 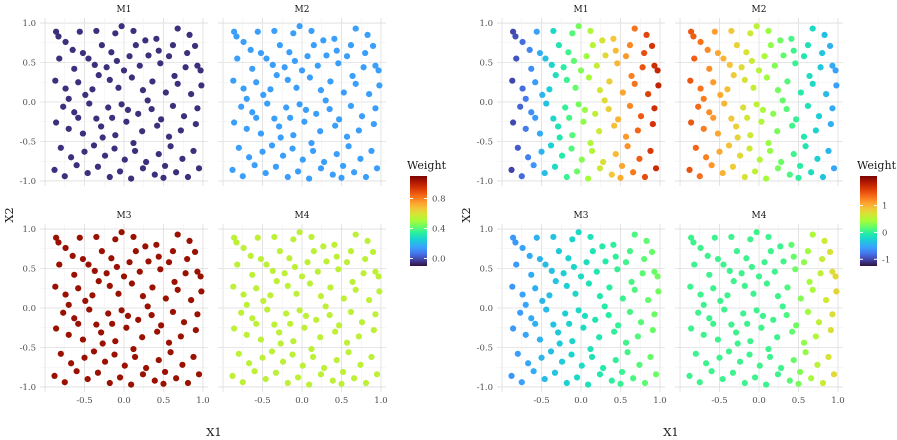 I want to click on legend: Weight 1 0 -1, so click(x=877, y=212).